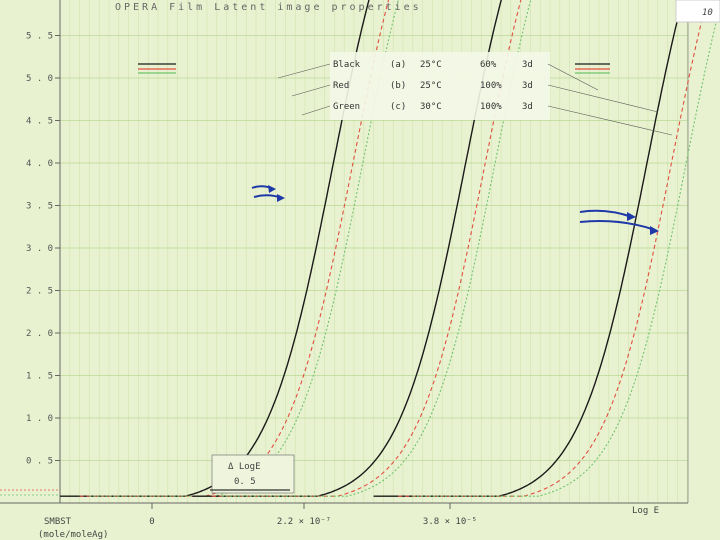 The width and height of the screenshot is (720, 540). I want to click on y-tick-label: 0 . 5, so click(39, 462).